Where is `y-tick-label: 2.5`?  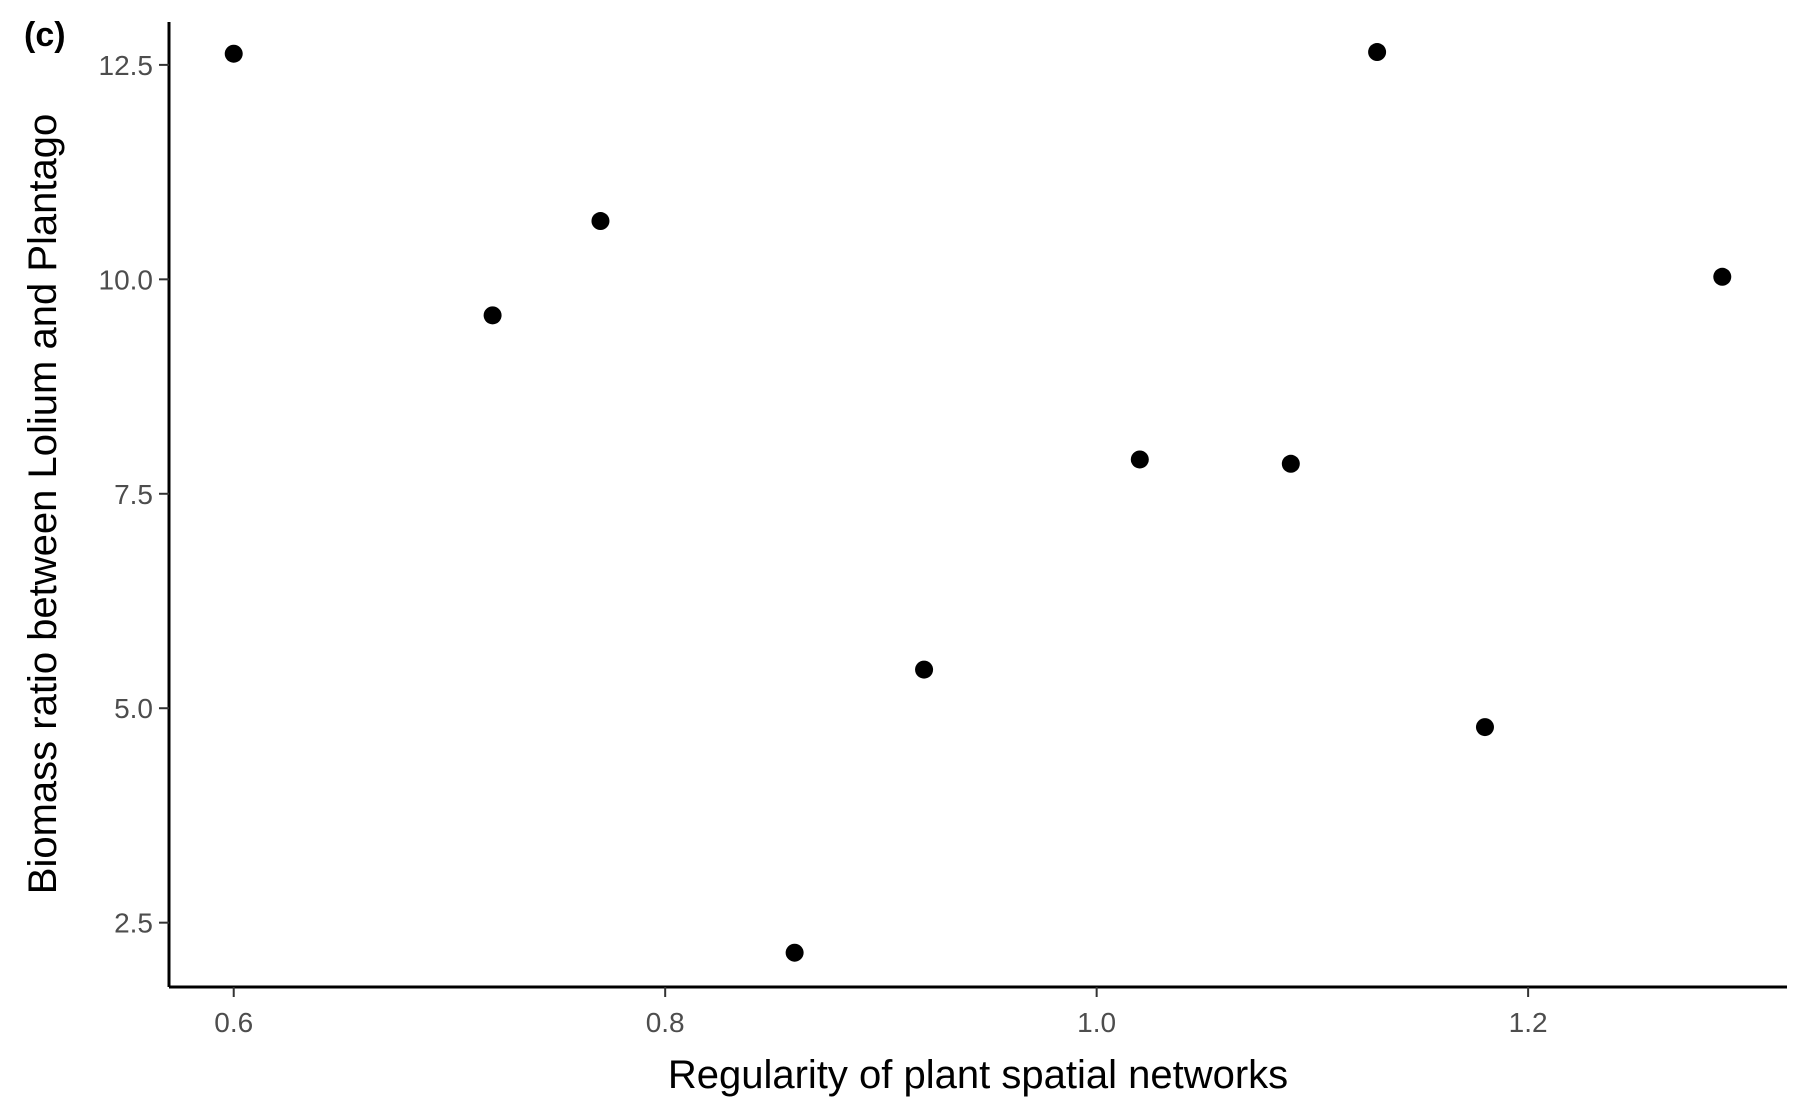 y-tick-label: 2.5 is located at coordinates (133, 923).